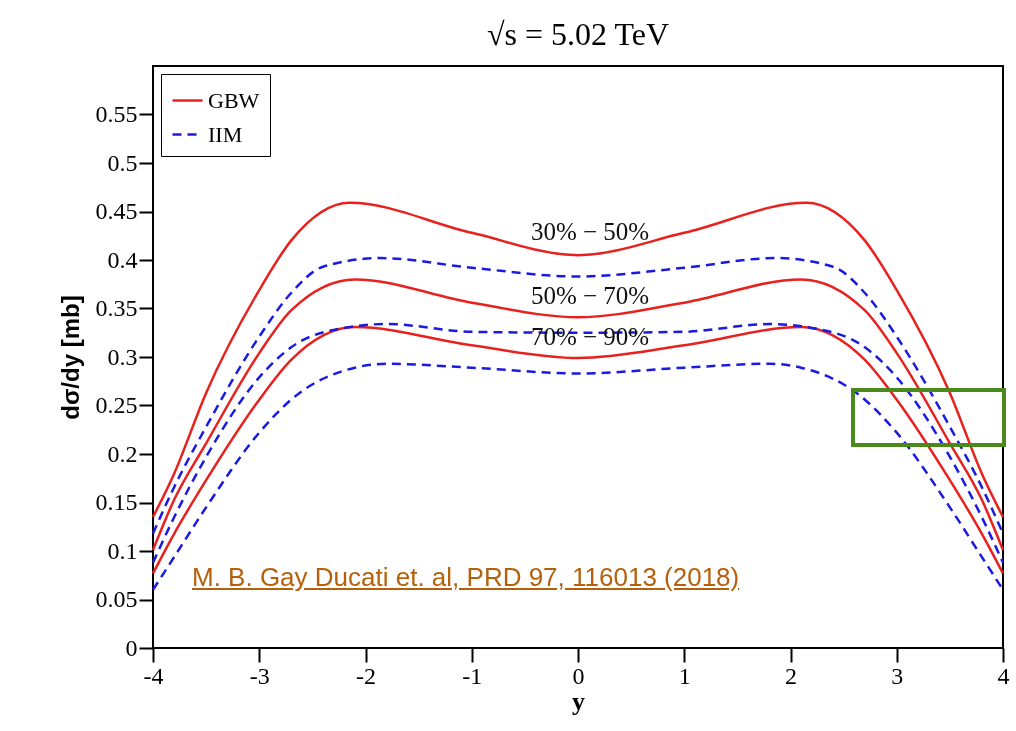 This screenshot has height=731, width=1016. I want to click on legend-label: GBW, so click(234, 100).